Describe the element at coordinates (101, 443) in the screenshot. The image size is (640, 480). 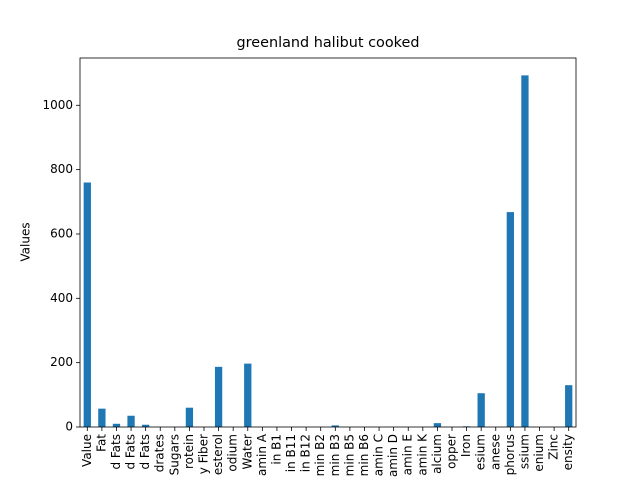
I see `x-tick-label: Fat` at that location.